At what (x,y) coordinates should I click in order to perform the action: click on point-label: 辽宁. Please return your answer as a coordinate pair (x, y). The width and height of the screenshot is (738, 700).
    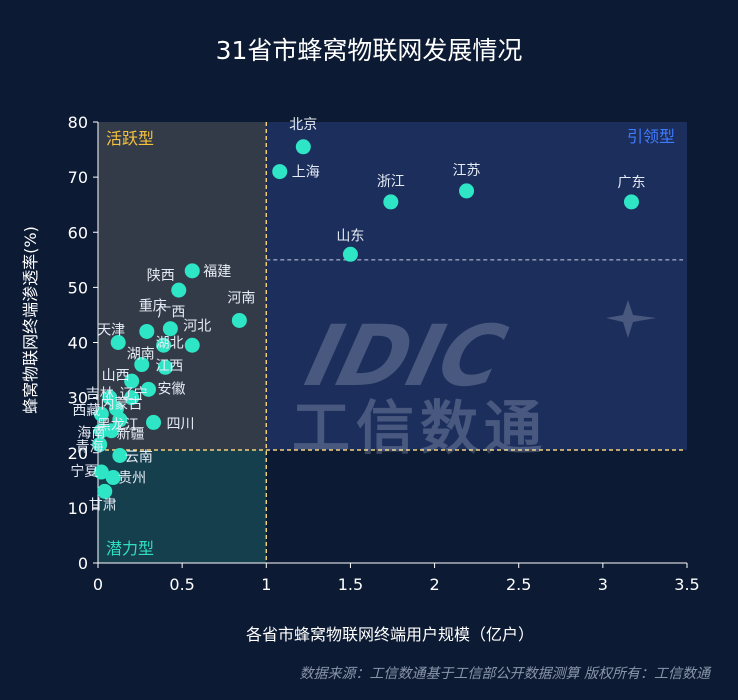
    Looking at the image, I should click on (134, 394).